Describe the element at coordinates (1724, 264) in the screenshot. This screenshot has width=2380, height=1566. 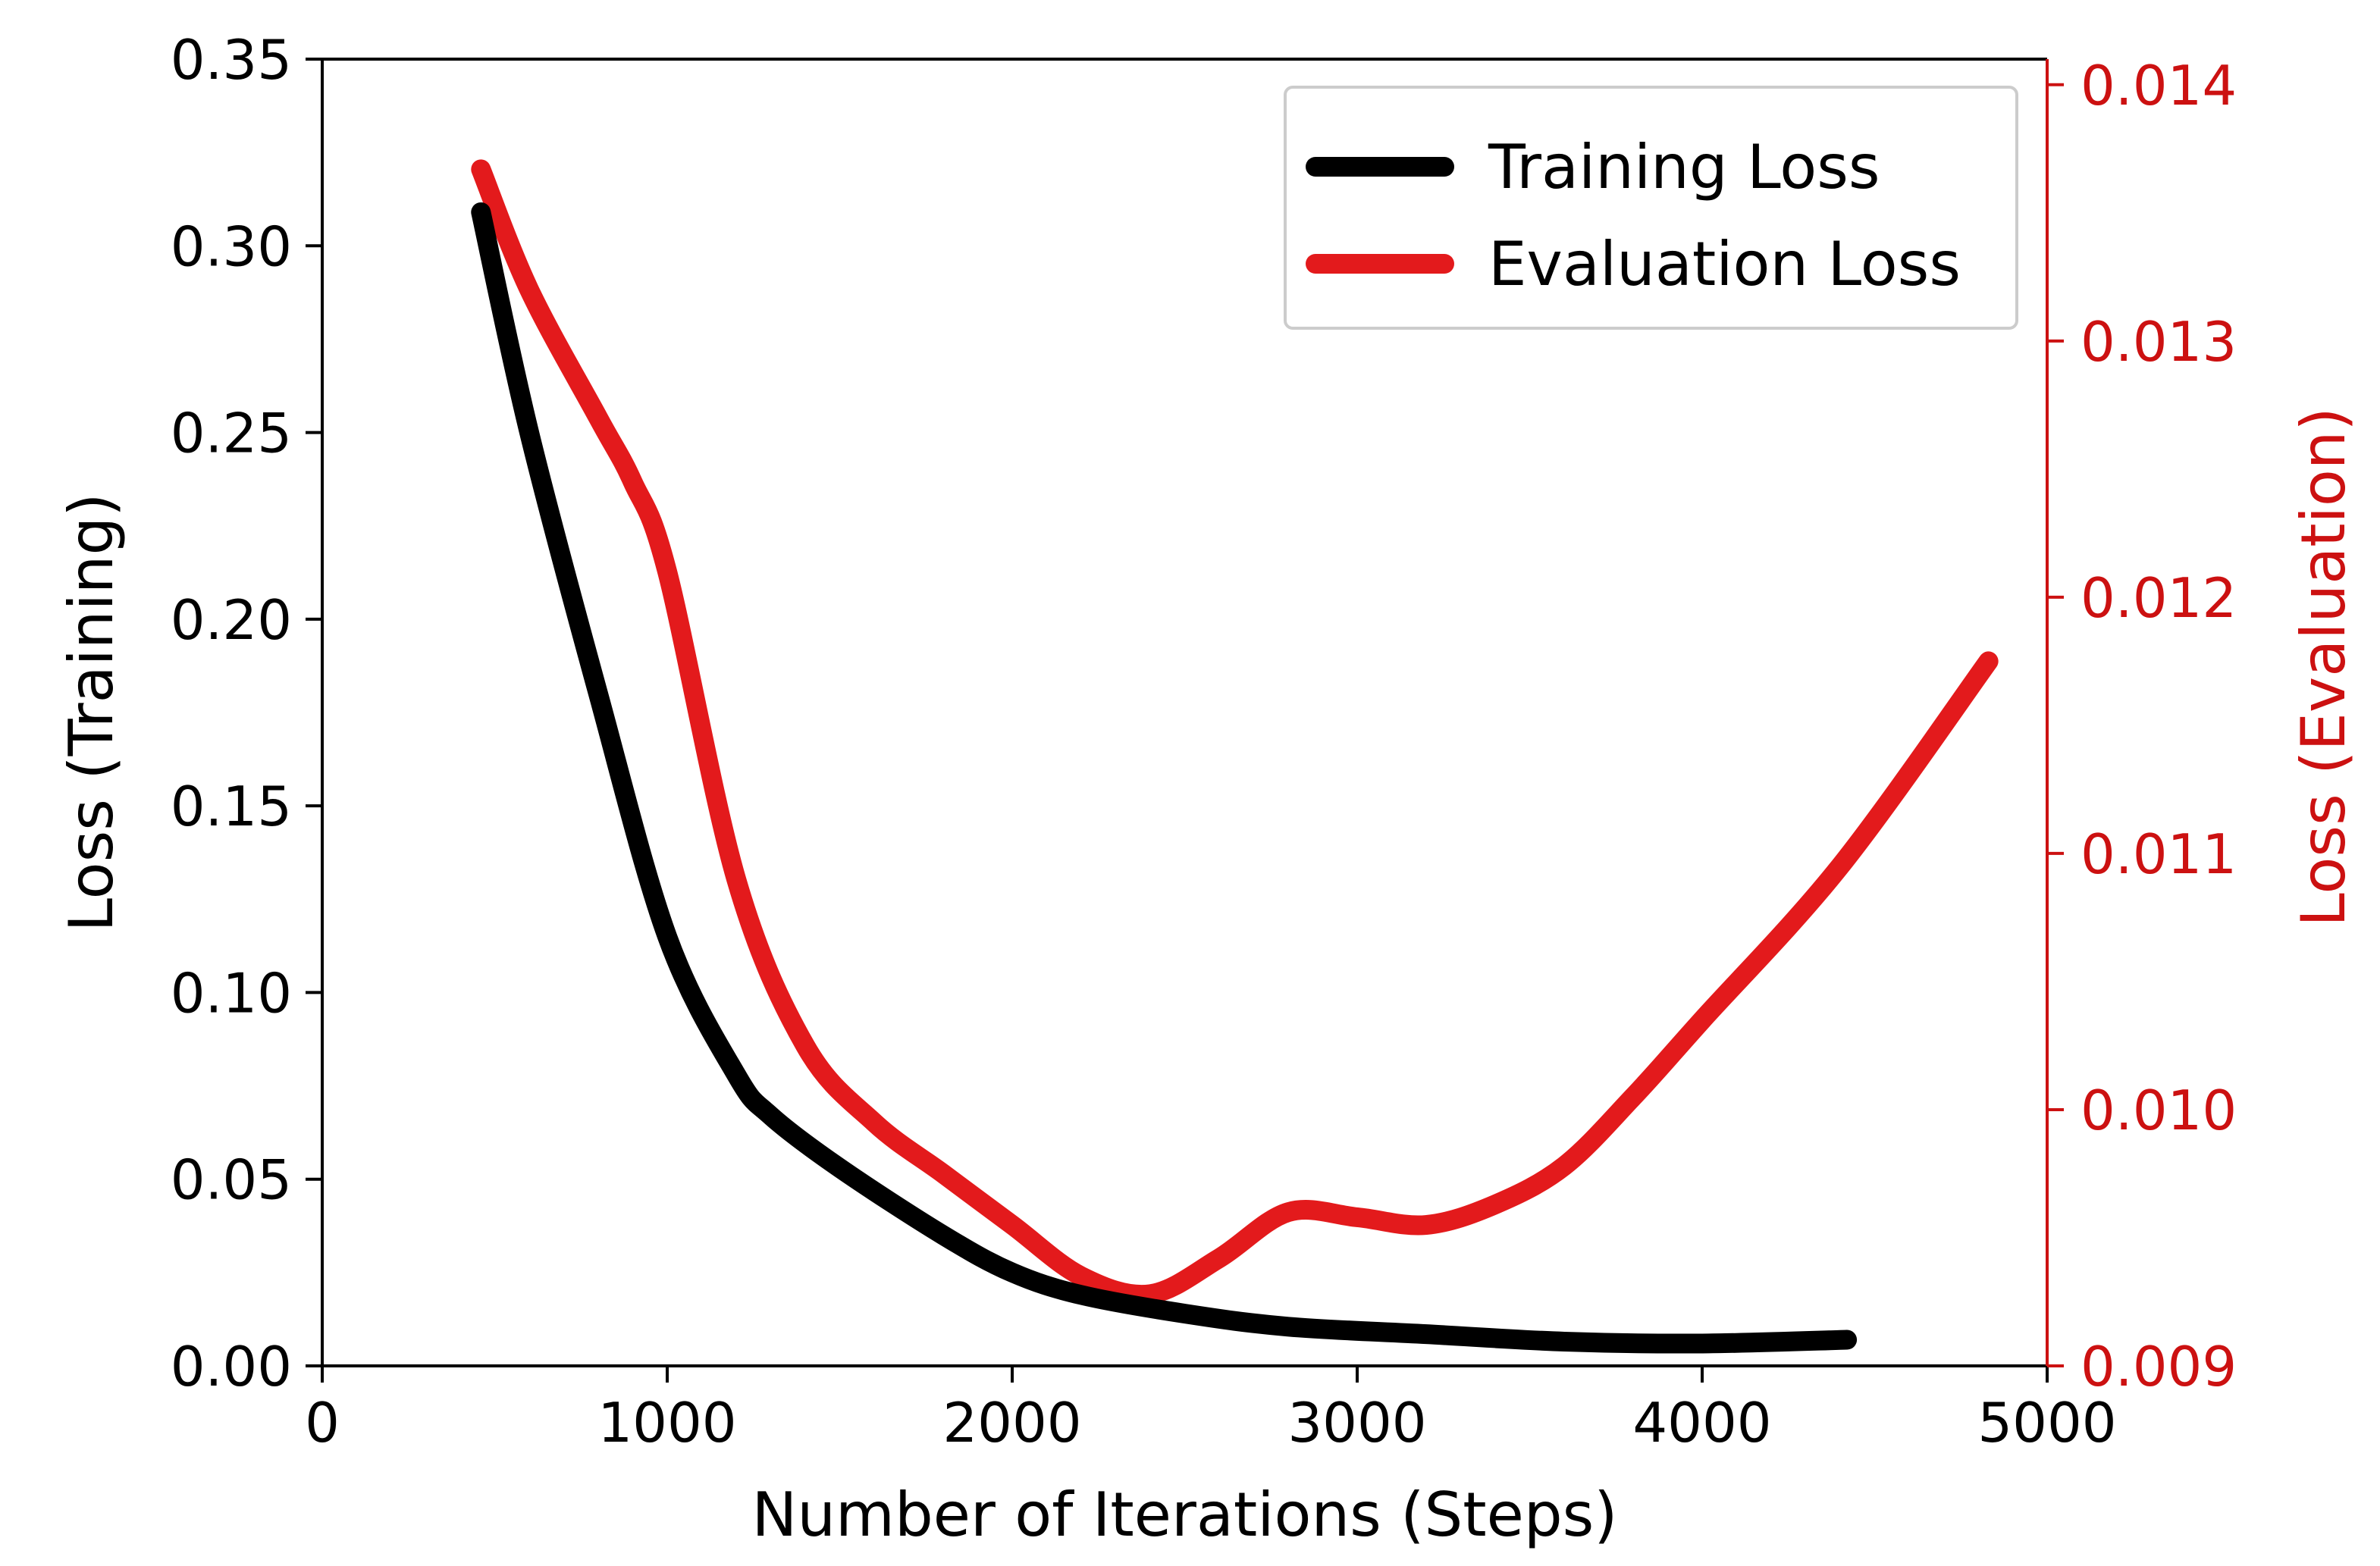
I see `legend-label-evaluation: Evaluation Loss` at that location.